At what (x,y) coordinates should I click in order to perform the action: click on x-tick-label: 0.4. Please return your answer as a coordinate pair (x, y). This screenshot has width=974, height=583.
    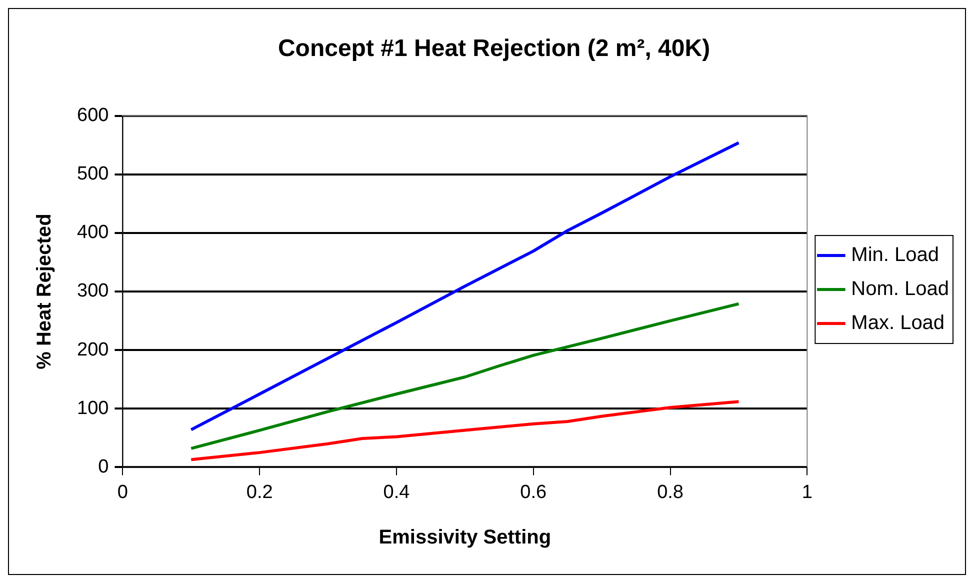
    Looking at the image, I should click on (396, 492).